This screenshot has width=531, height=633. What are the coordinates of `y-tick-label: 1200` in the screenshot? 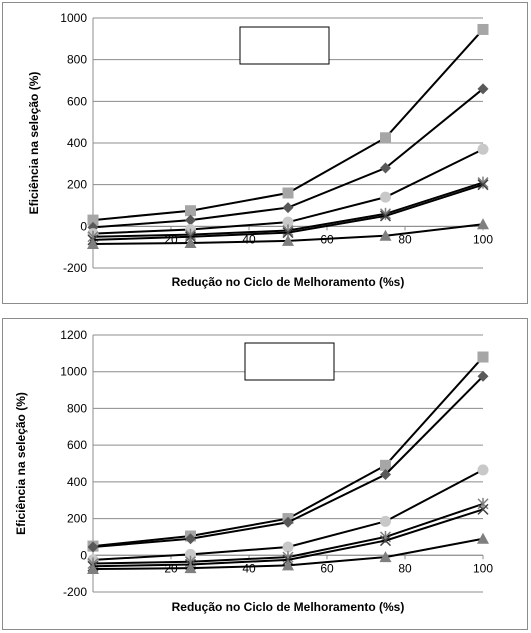 It's located at (73, 335).